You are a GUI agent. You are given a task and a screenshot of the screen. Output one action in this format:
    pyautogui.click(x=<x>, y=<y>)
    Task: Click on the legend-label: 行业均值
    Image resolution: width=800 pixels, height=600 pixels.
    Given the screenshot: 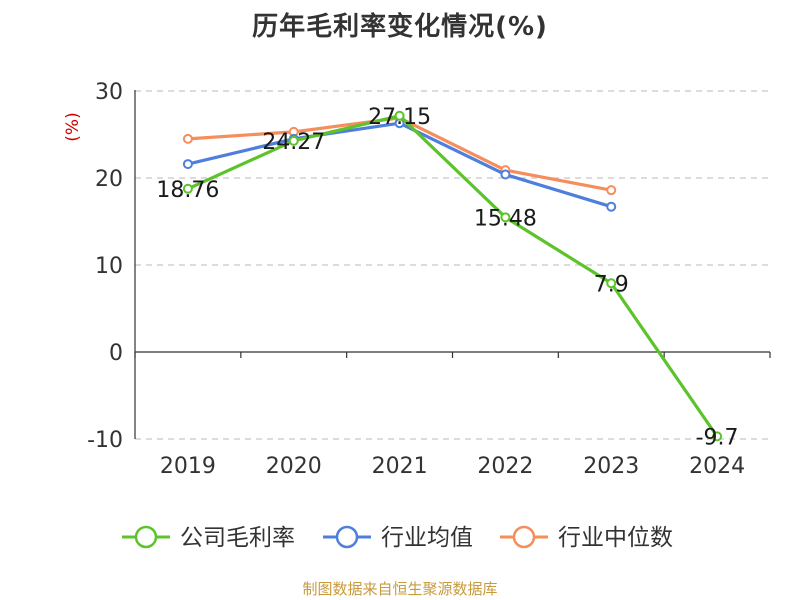 What is the action you would take?
    pyautogui.click(x=427, y=538)
    